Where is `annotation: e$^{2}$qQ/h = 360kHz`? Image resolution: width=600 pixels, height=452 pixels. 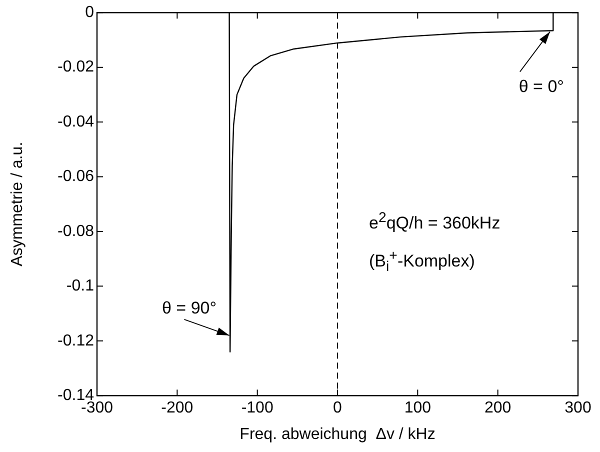 annotation: e$^{2}$qQ/h = 360kHz is located at coordinates (434, 222).